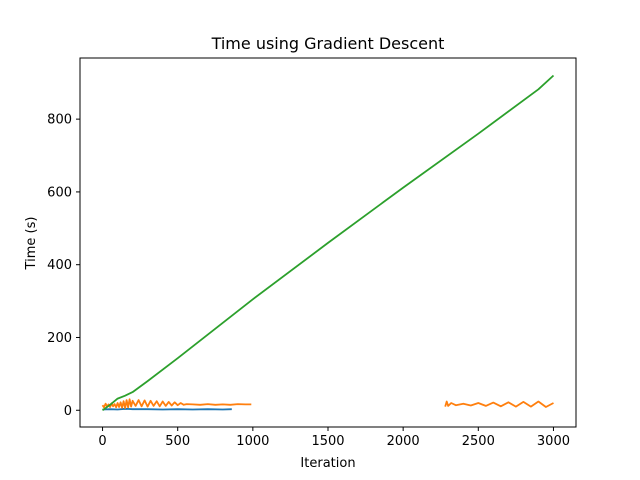 The height and width of the screenshot is (480, 640). What do you see at coordinates (59, 265) in the screenshot?
I see `y-tick-label: 400` at bounding box center [59, 265].